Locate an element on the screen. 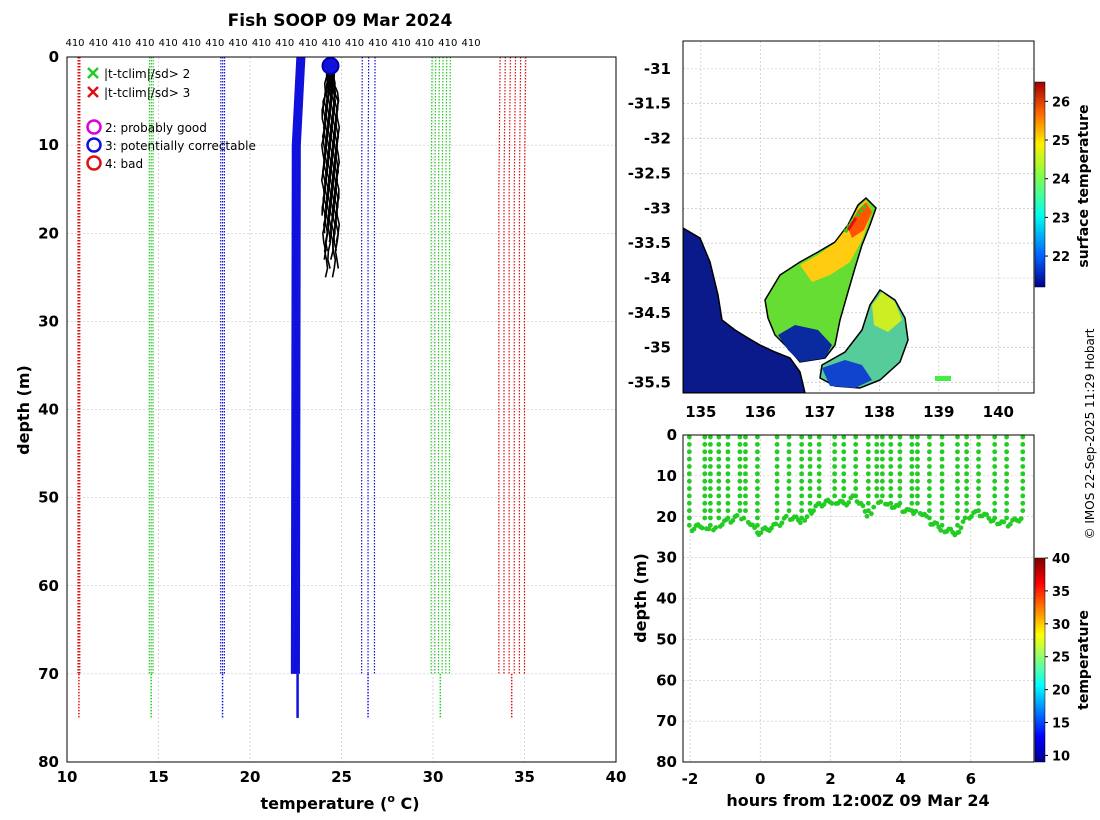 The width and height of the screenshot is (1100, 820). map-ytick-label: -32 is located at coordinates (657, 139).